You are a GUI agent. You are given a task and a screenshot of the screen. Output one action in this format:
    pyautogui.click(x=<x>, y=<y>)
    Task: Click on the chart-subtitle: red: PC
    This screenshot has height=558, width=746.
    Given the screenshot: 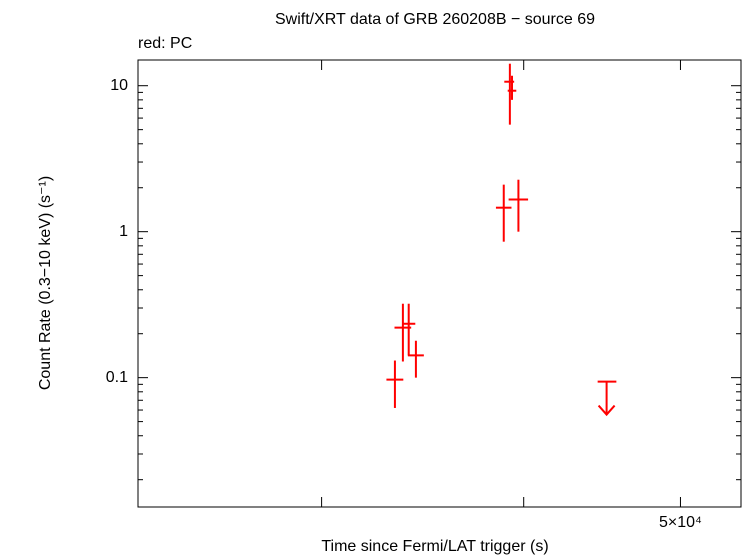 What is the action you would take?
    pyautogui.click(x=165, y=43)
    